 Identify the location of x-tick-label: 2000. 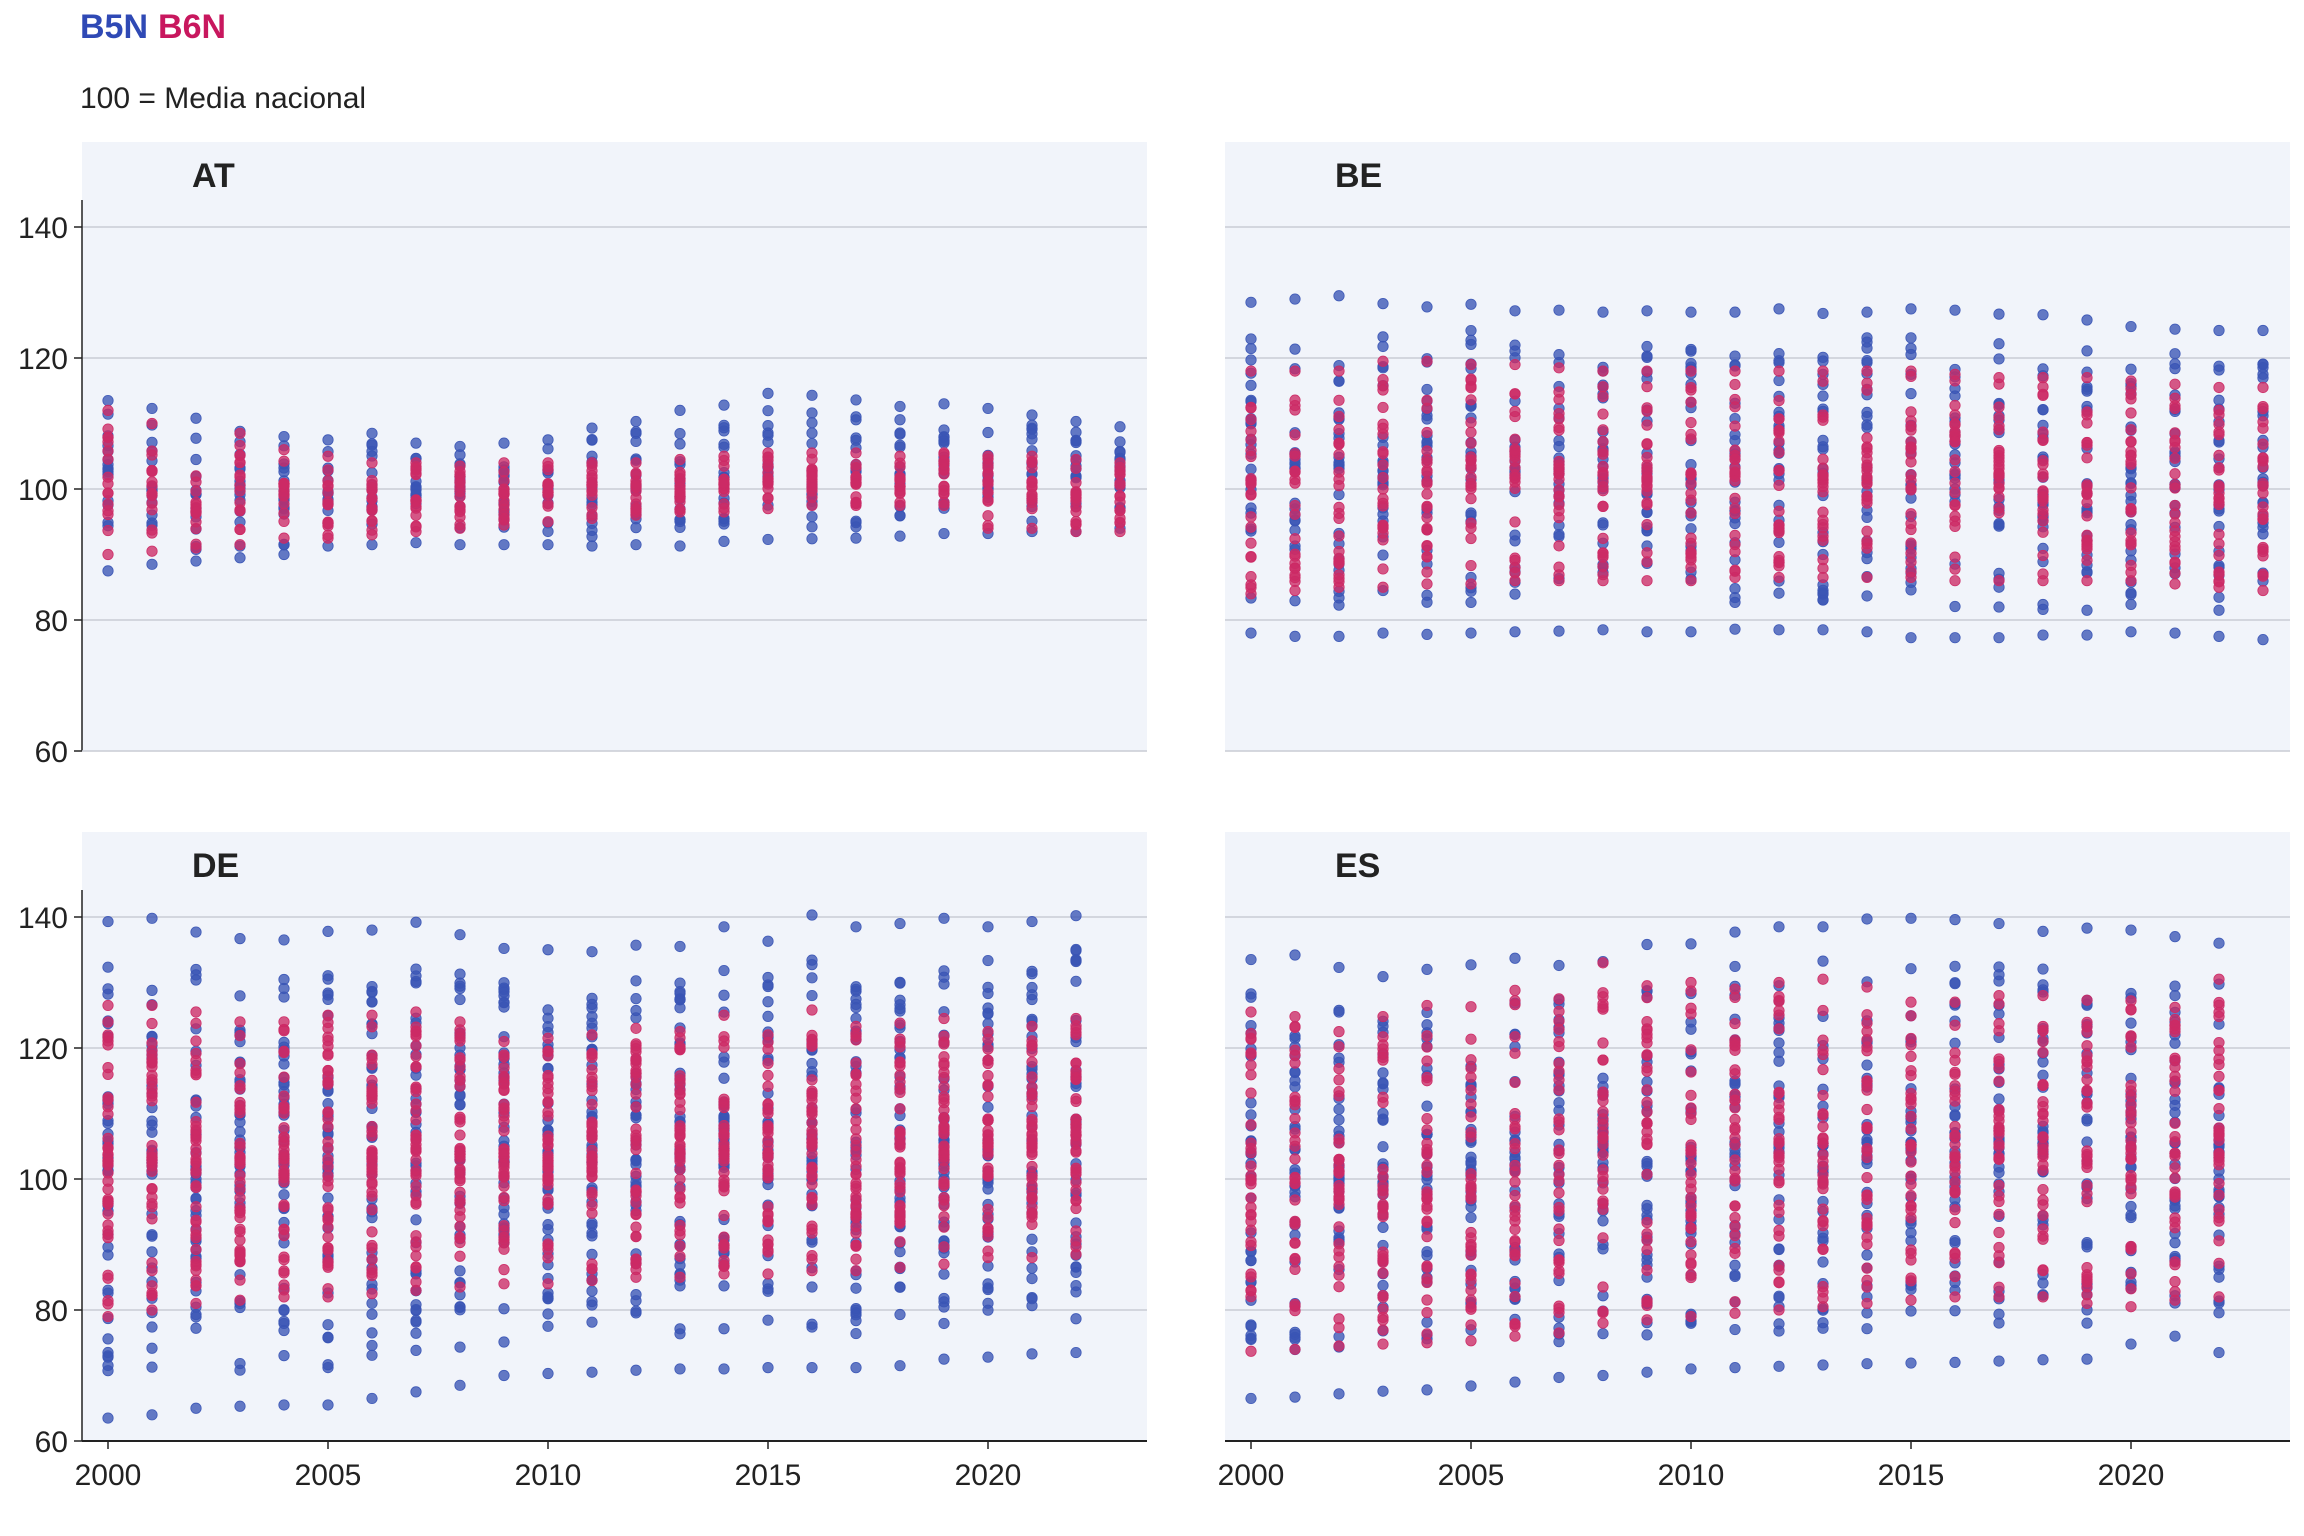
(108, 1475).